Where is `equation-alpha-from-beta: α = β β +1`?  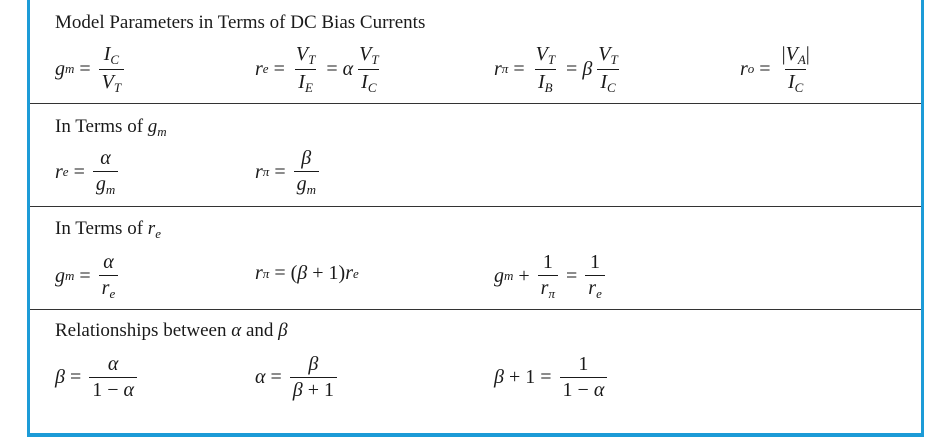 equation-alpha-from-beta: α = β β +1 is located at coordinates (297, 377).